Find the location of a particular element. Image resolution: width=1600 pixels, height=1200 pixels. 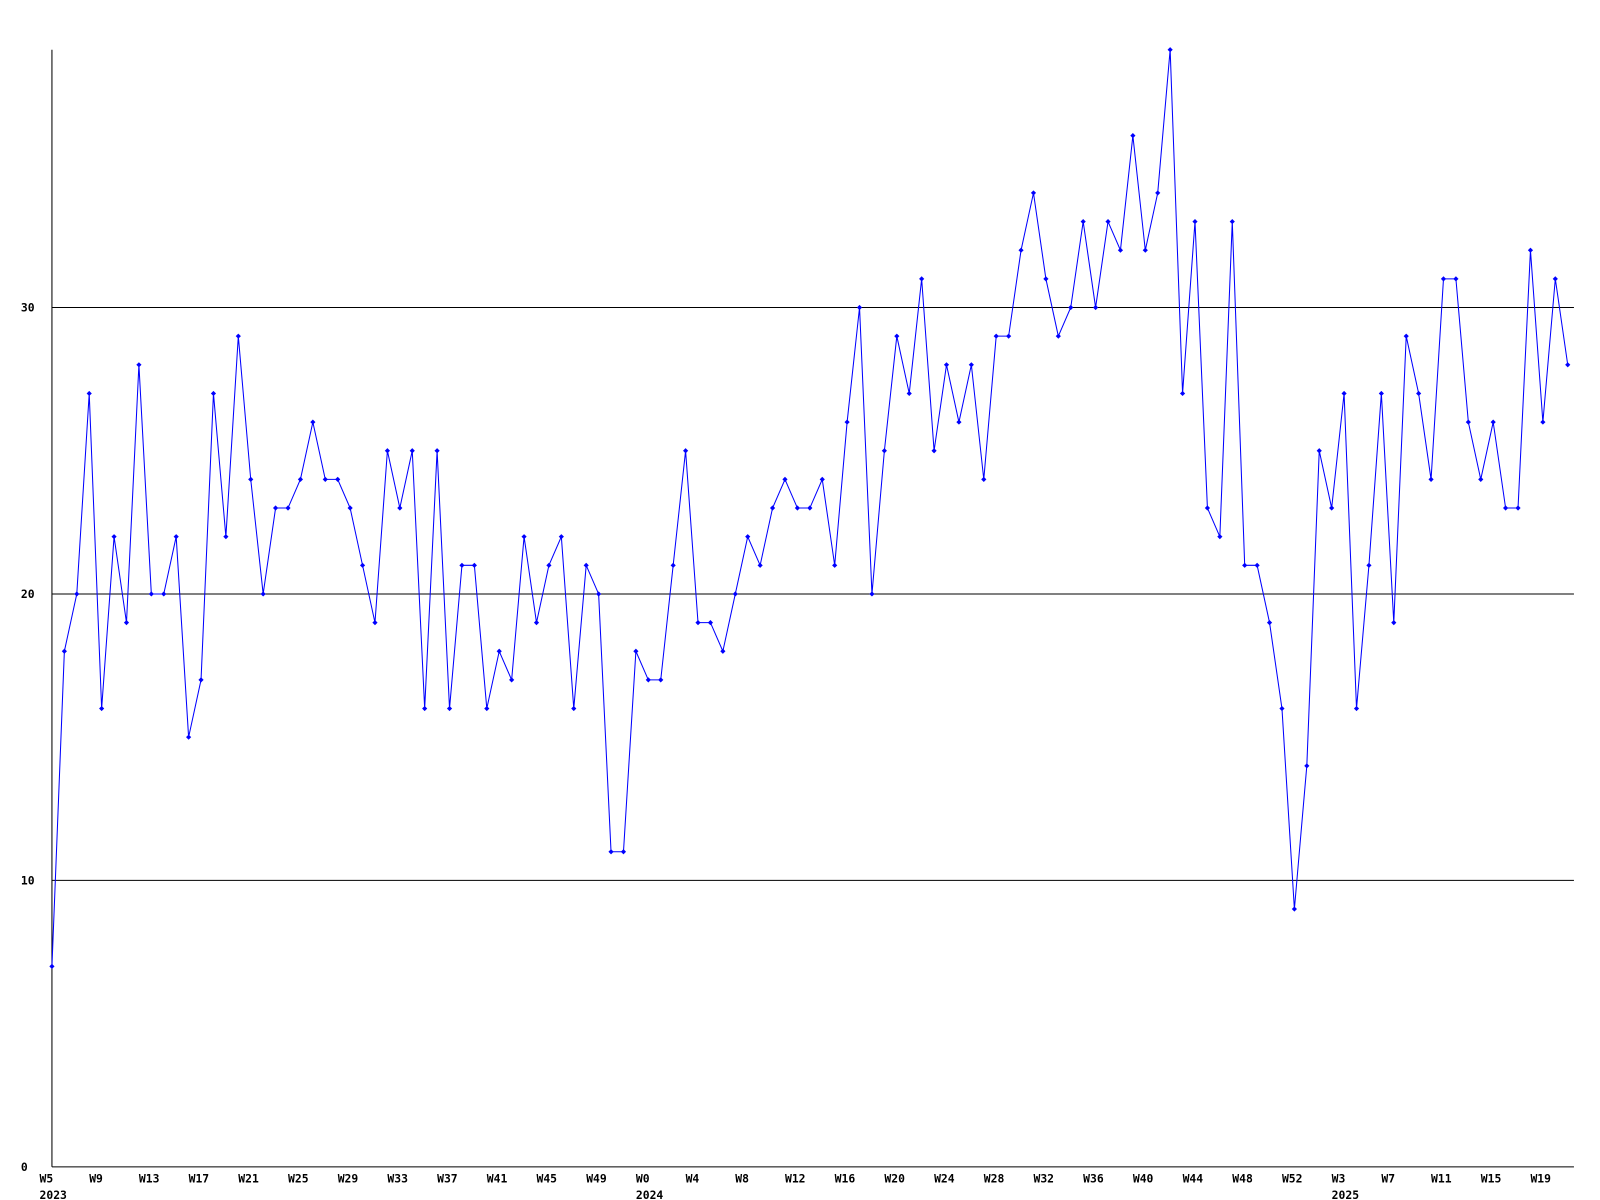

x-tick-label: W11 is located at coordinates (1441, 1178).